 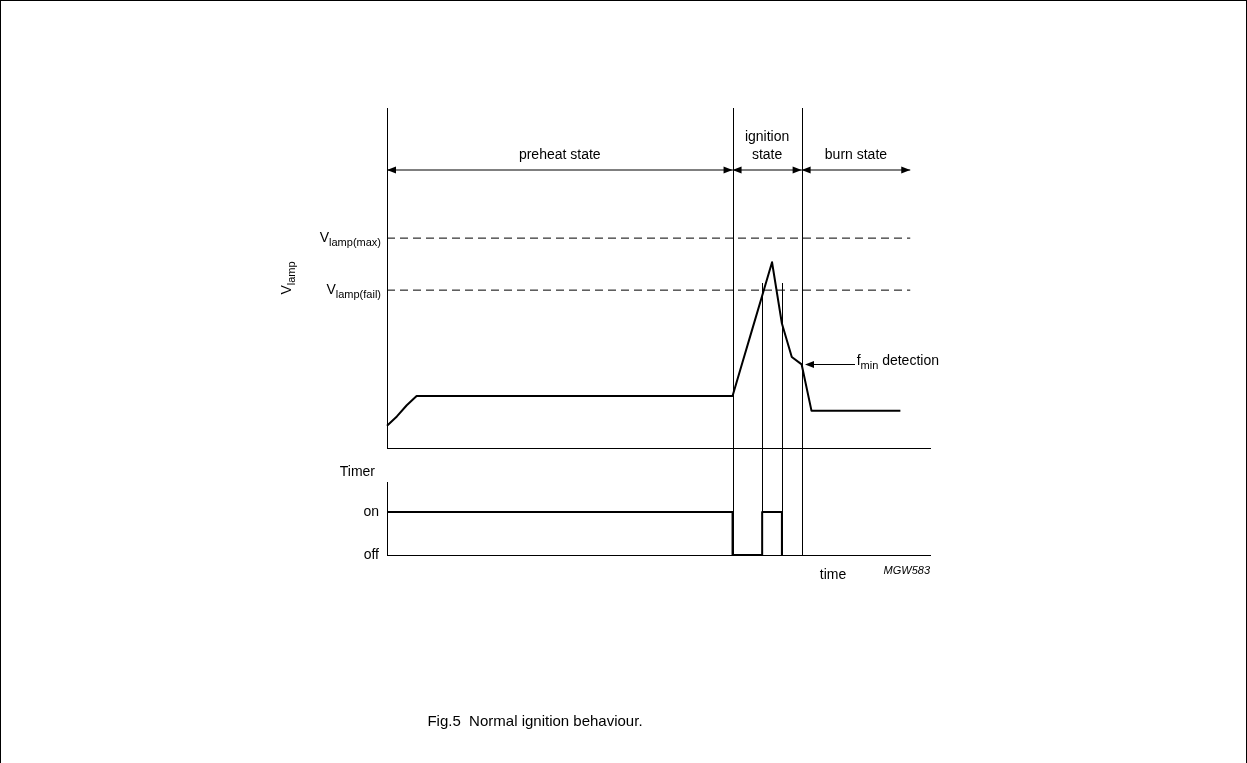 I want to click on text: on, so click(x=371, y=510).